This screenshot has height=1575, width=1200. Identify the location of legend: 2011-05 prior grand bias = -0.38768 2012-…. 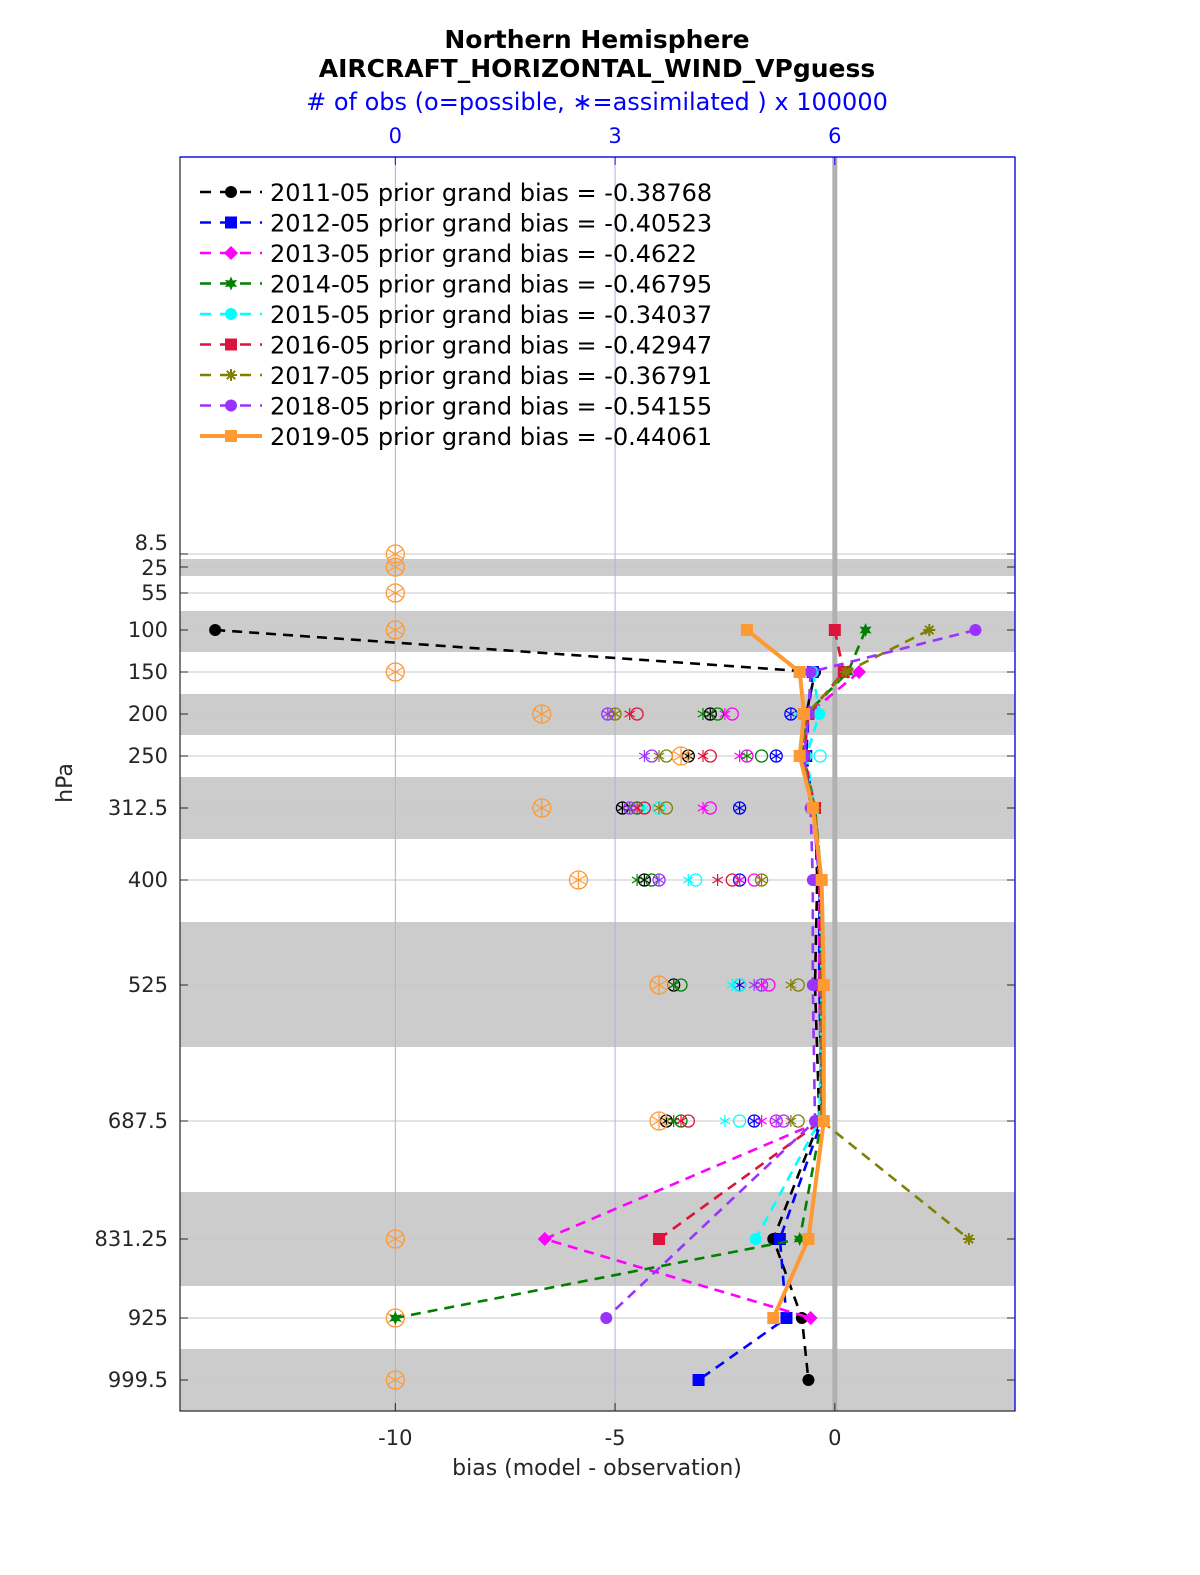
(456, 315).